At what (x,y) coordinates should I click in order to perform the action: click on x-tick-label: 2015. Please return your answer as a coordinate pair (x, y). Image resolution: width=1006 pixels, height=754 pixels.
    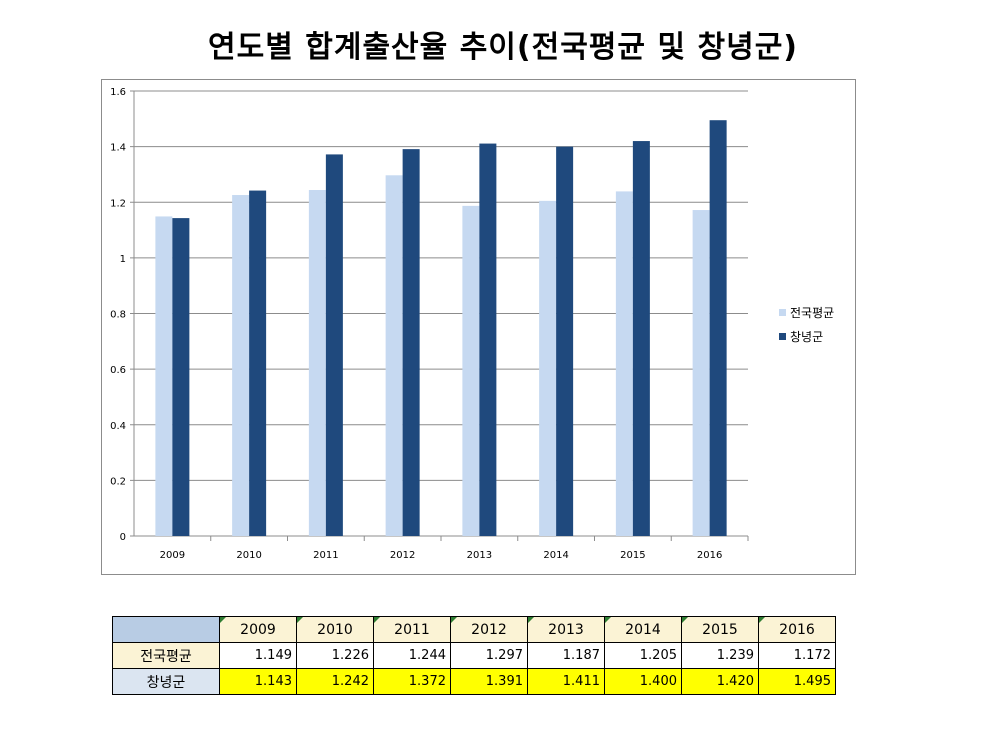
    Looking at the image, I should click on (632, 555).